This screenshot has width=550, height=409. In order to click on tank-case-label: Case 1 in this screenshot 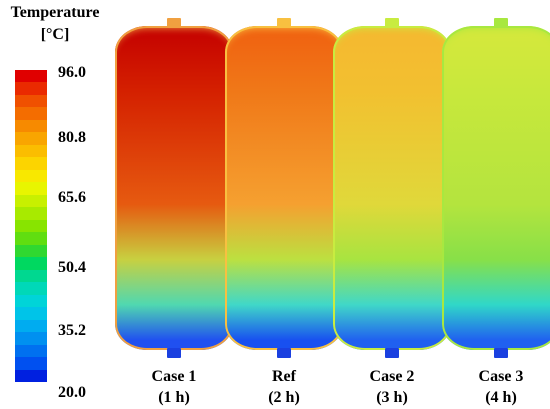, I will do `click(174, 376)`.